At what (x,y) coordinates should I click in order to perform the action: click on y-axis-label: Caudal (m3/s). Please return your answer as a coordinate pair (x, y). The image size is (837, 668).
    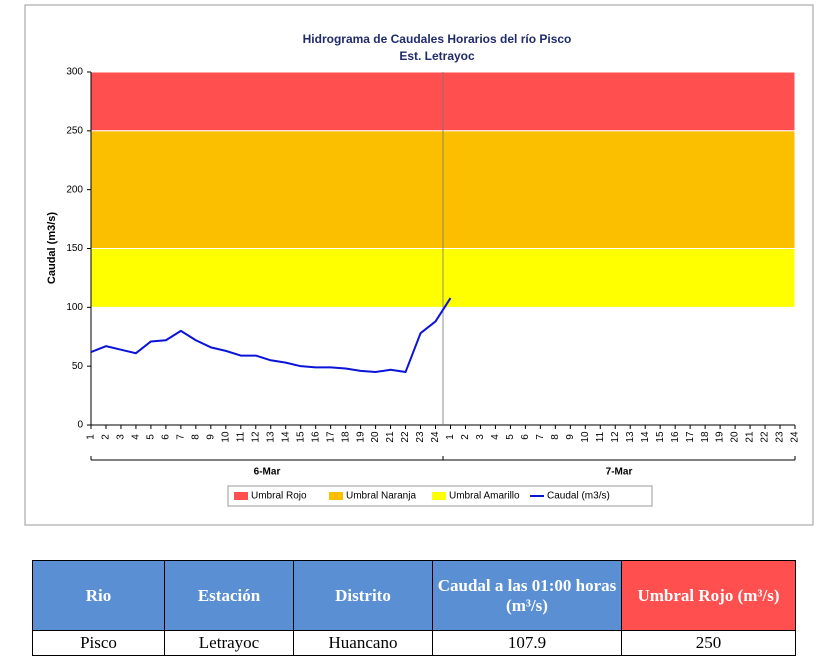
    Looking at the image, I should click on (52, 248).